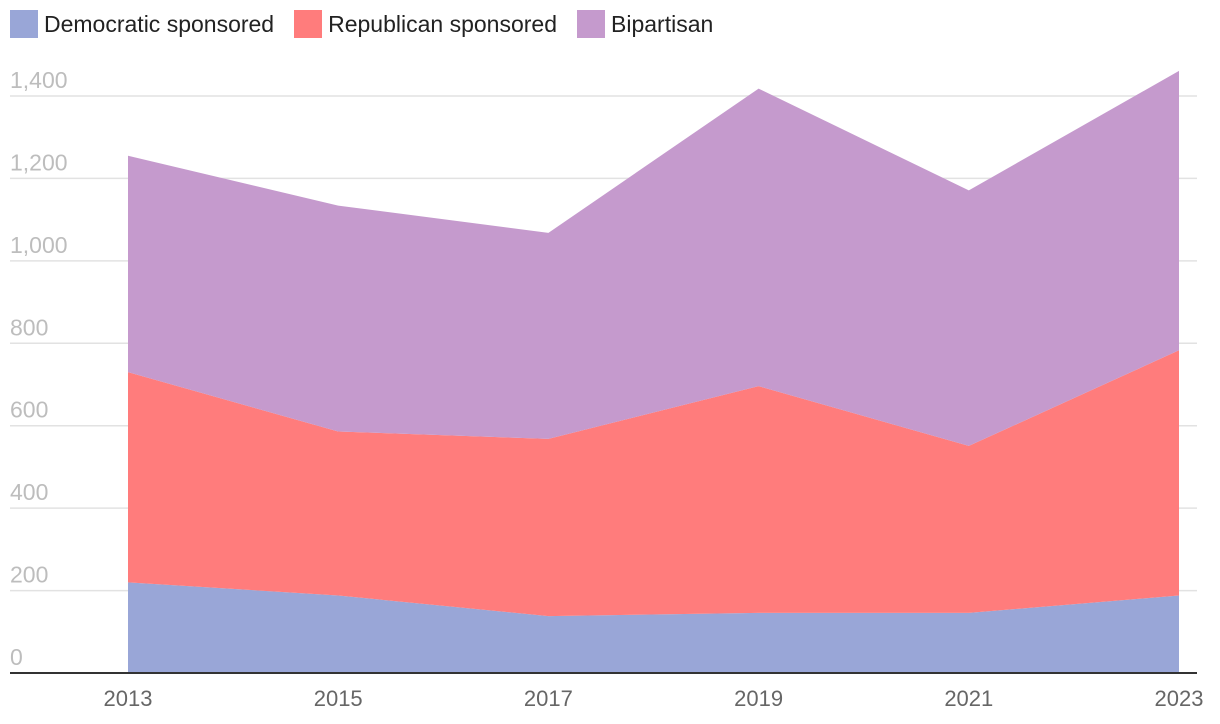 The image size is (1220, 724). What do you see at coordinates (159, 23) in the screenshot?
I see `legend-label-democratic: Democratic sponsored` at bounding box center [159, 23].